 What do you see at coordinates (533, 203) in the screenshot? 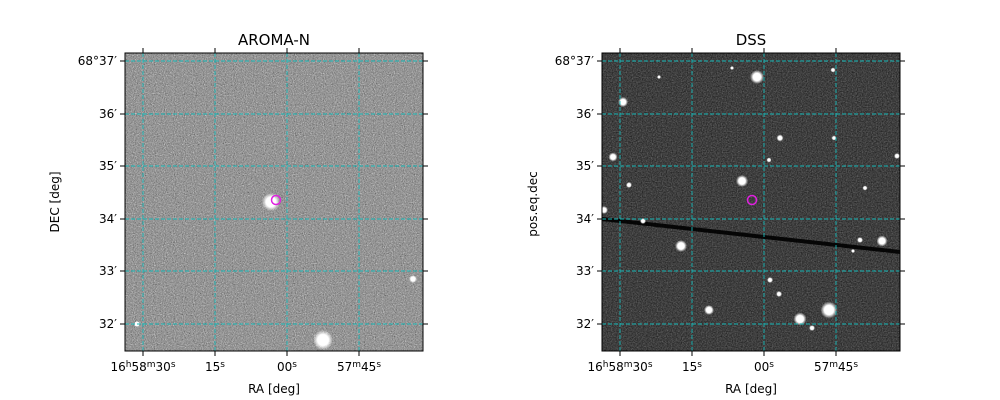
I see `y-axis-label: pos.eq.dec` at bounding box center [533, 203].